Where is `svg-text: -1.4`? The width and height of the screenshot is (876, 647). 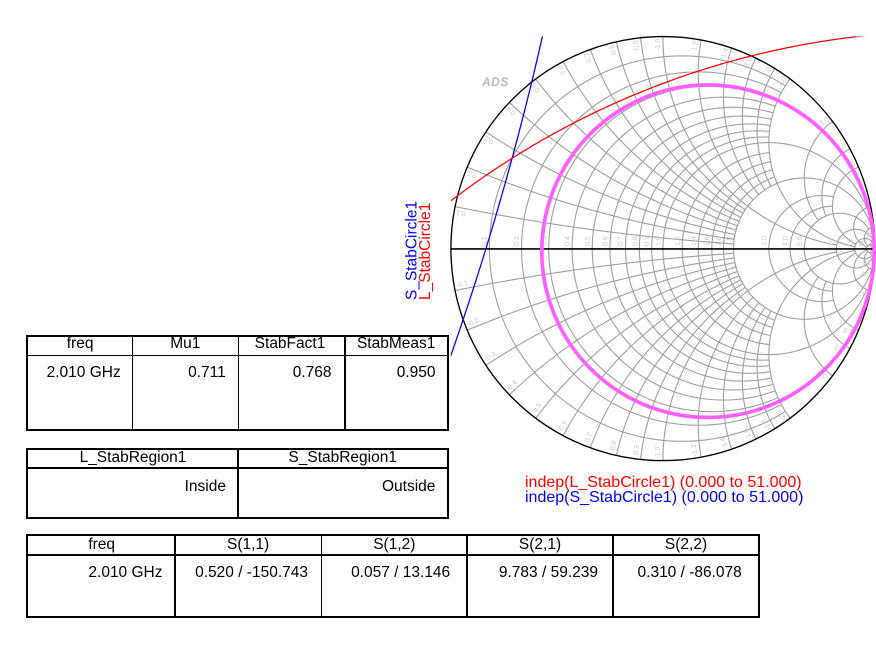
svg-text: -1.4 is located at coordinates (725, 443).